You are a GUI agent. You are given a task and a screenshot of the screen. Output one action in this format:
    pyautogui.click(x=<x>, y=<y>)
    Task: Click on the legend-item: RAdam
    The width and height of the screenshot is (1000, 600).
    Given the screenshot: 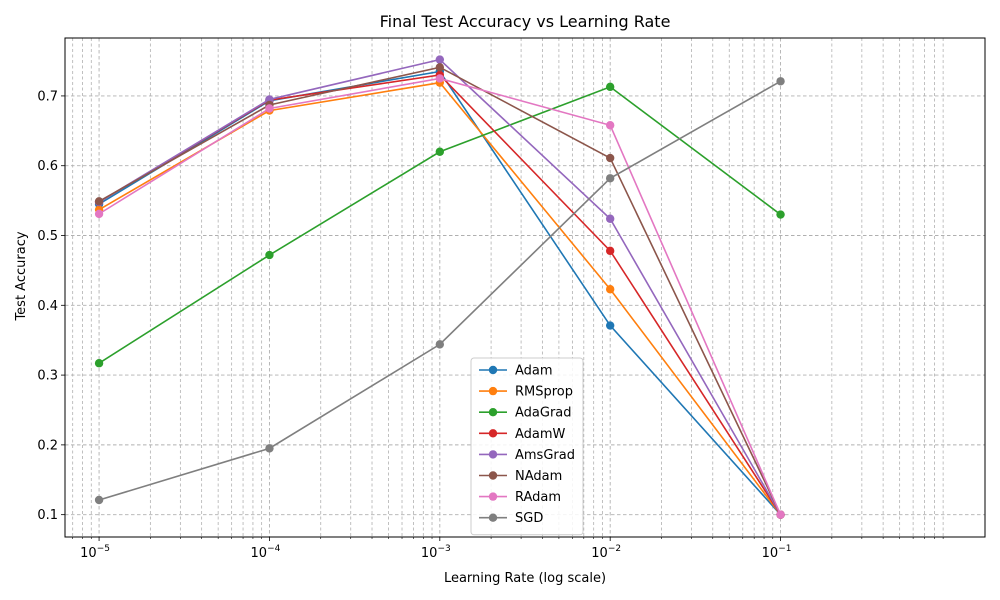 What is the action you would take?
    pyautogui.click(x=520, y=497)
    